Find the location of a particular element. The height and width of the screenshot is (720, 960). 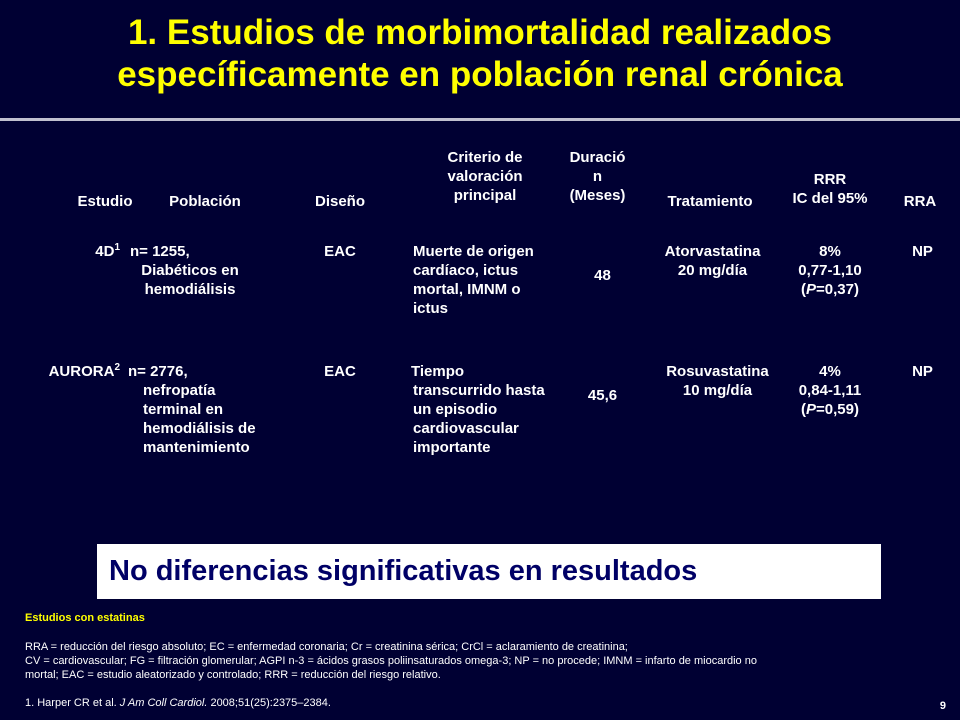

cell-estudio: AURORA2 is located at coordinates (65, 371).